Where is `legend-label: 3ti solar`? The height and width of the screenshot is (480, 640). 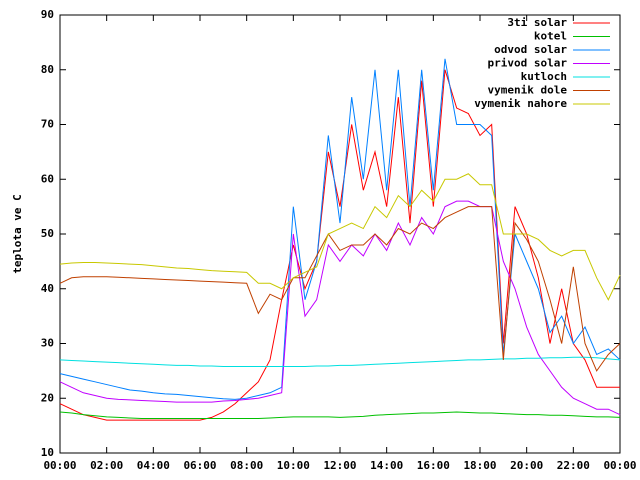
legend-label: 3ti solar is located at coordinates (537, 22).